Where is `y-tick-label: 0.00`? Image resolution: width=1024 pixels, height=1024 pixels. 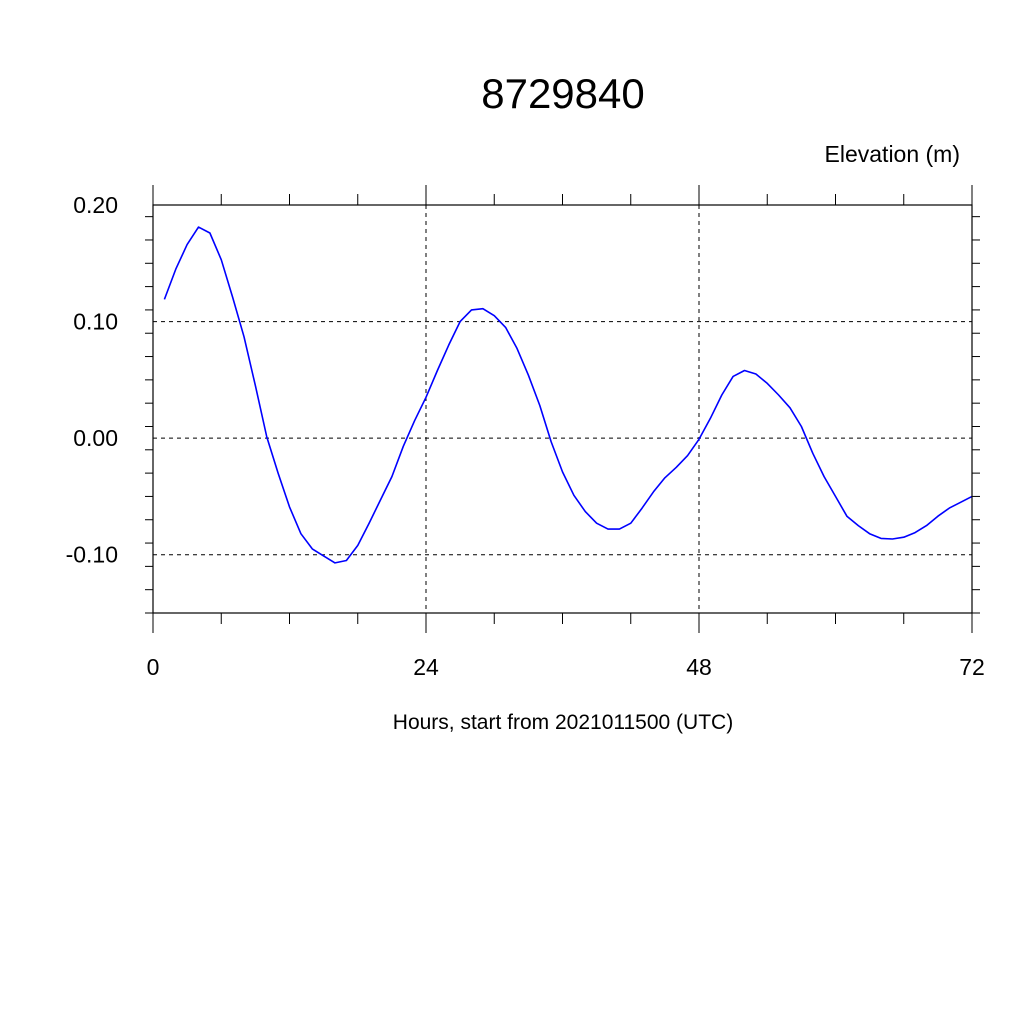 y-tick-label: 0.00 is located at coordinates (95, 438).